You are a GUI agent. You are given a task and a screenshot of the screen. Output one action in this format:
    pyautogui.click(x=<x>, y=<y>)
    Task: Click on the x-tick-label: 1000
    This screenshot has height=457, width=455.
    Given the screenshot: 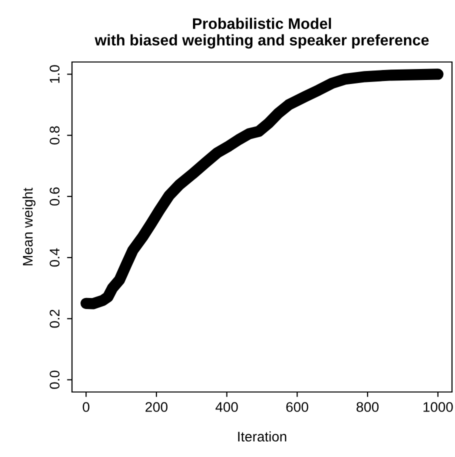 What is the action you would take?
    pyautogui.click(x=438, y=407)
    